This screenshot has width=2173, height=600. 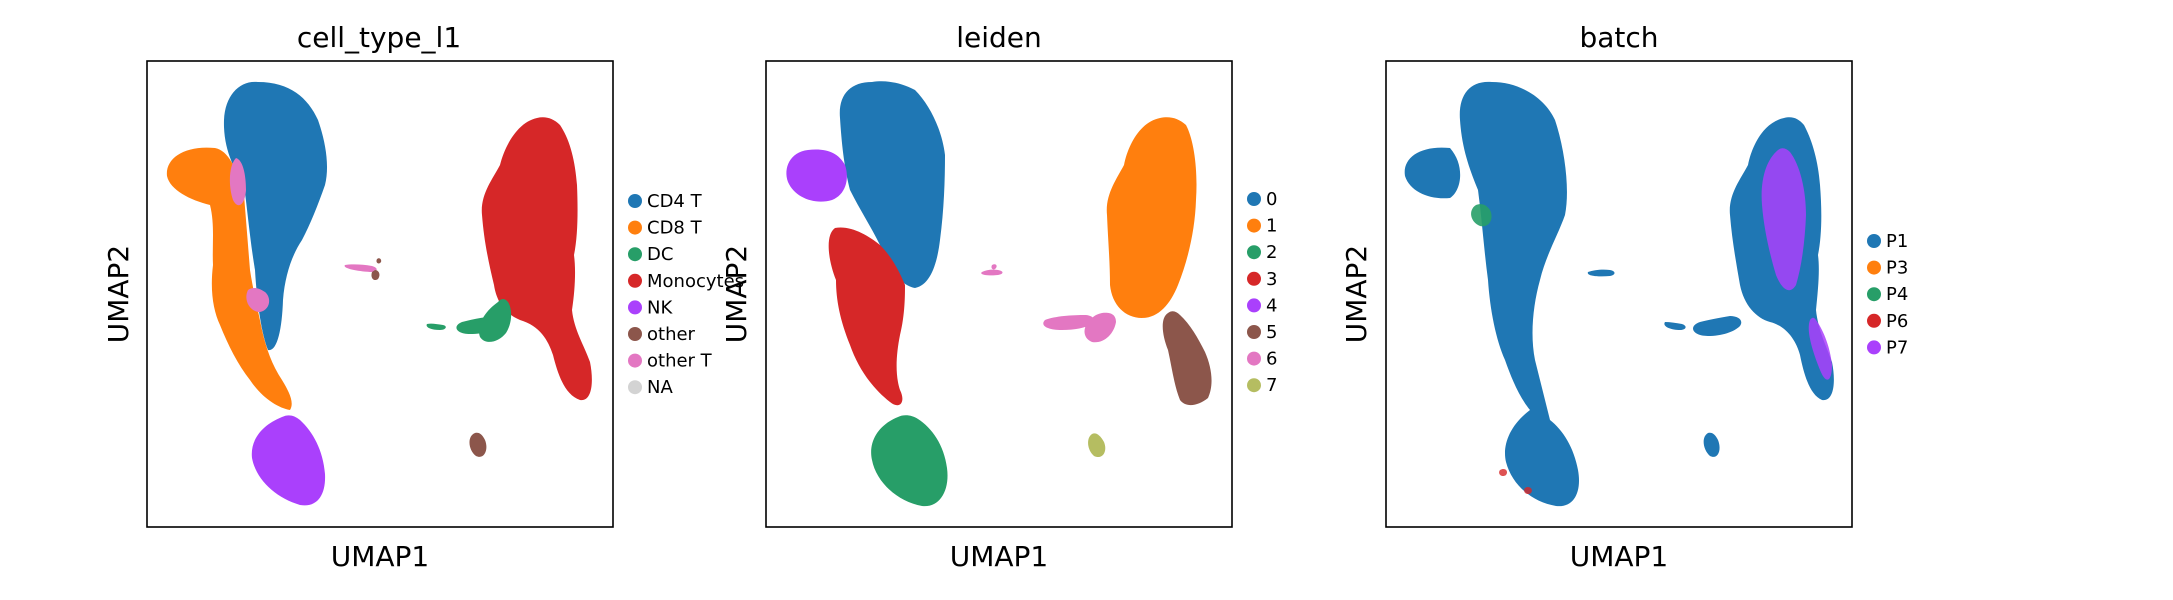 I want to click on legend-label: CD4 T, so click(x=675, y=201).